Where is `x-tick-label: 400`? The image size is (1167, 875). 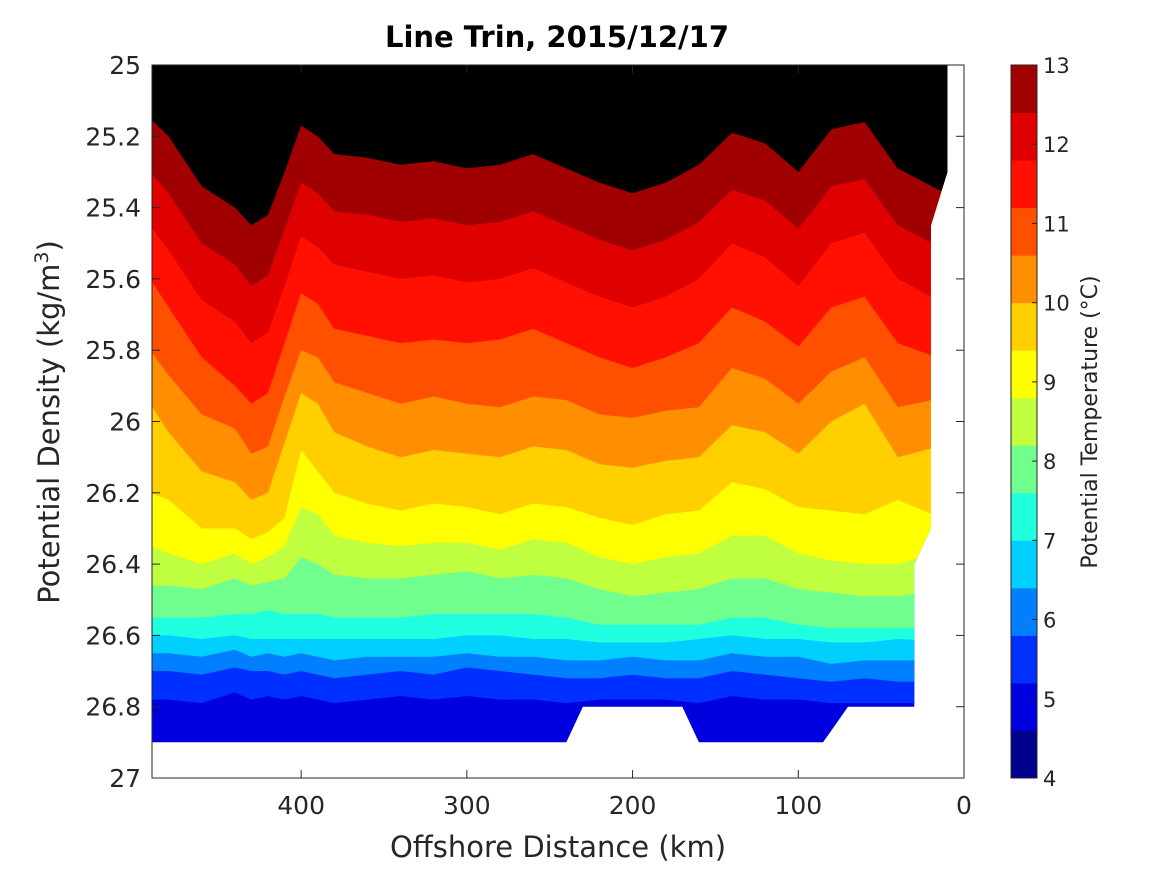
x-tick-label: 400 is located at coordinates (301, 805).